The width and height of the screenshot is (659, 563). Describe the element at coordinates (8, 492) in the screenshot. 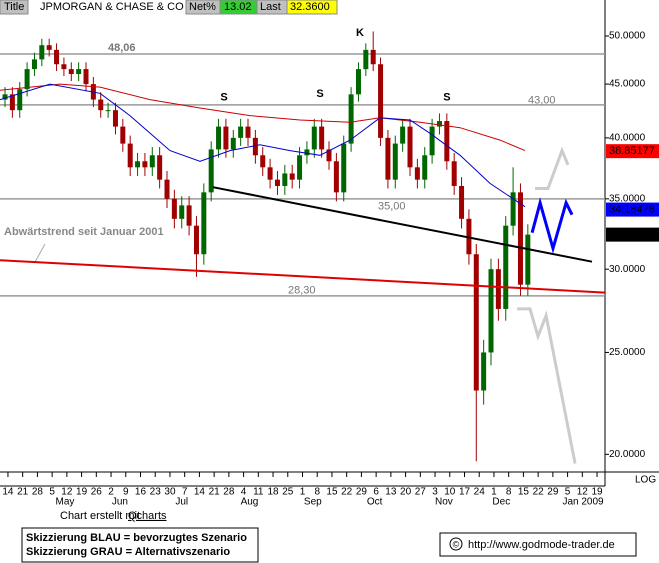

I see `x-tick-label: 14` at that location.